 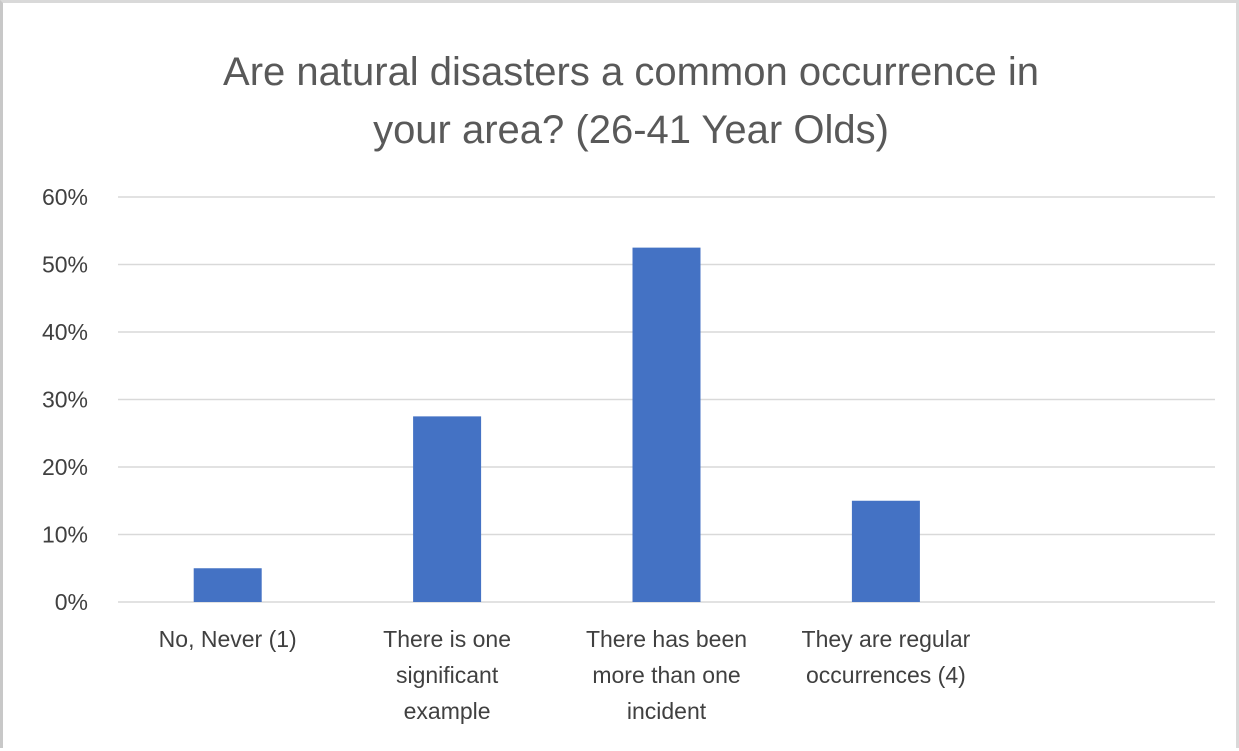 I want to click on y-axis-tick-labels: 0% 10% 20% 30% 40% 50% 60%, so click(x=65, y=399).